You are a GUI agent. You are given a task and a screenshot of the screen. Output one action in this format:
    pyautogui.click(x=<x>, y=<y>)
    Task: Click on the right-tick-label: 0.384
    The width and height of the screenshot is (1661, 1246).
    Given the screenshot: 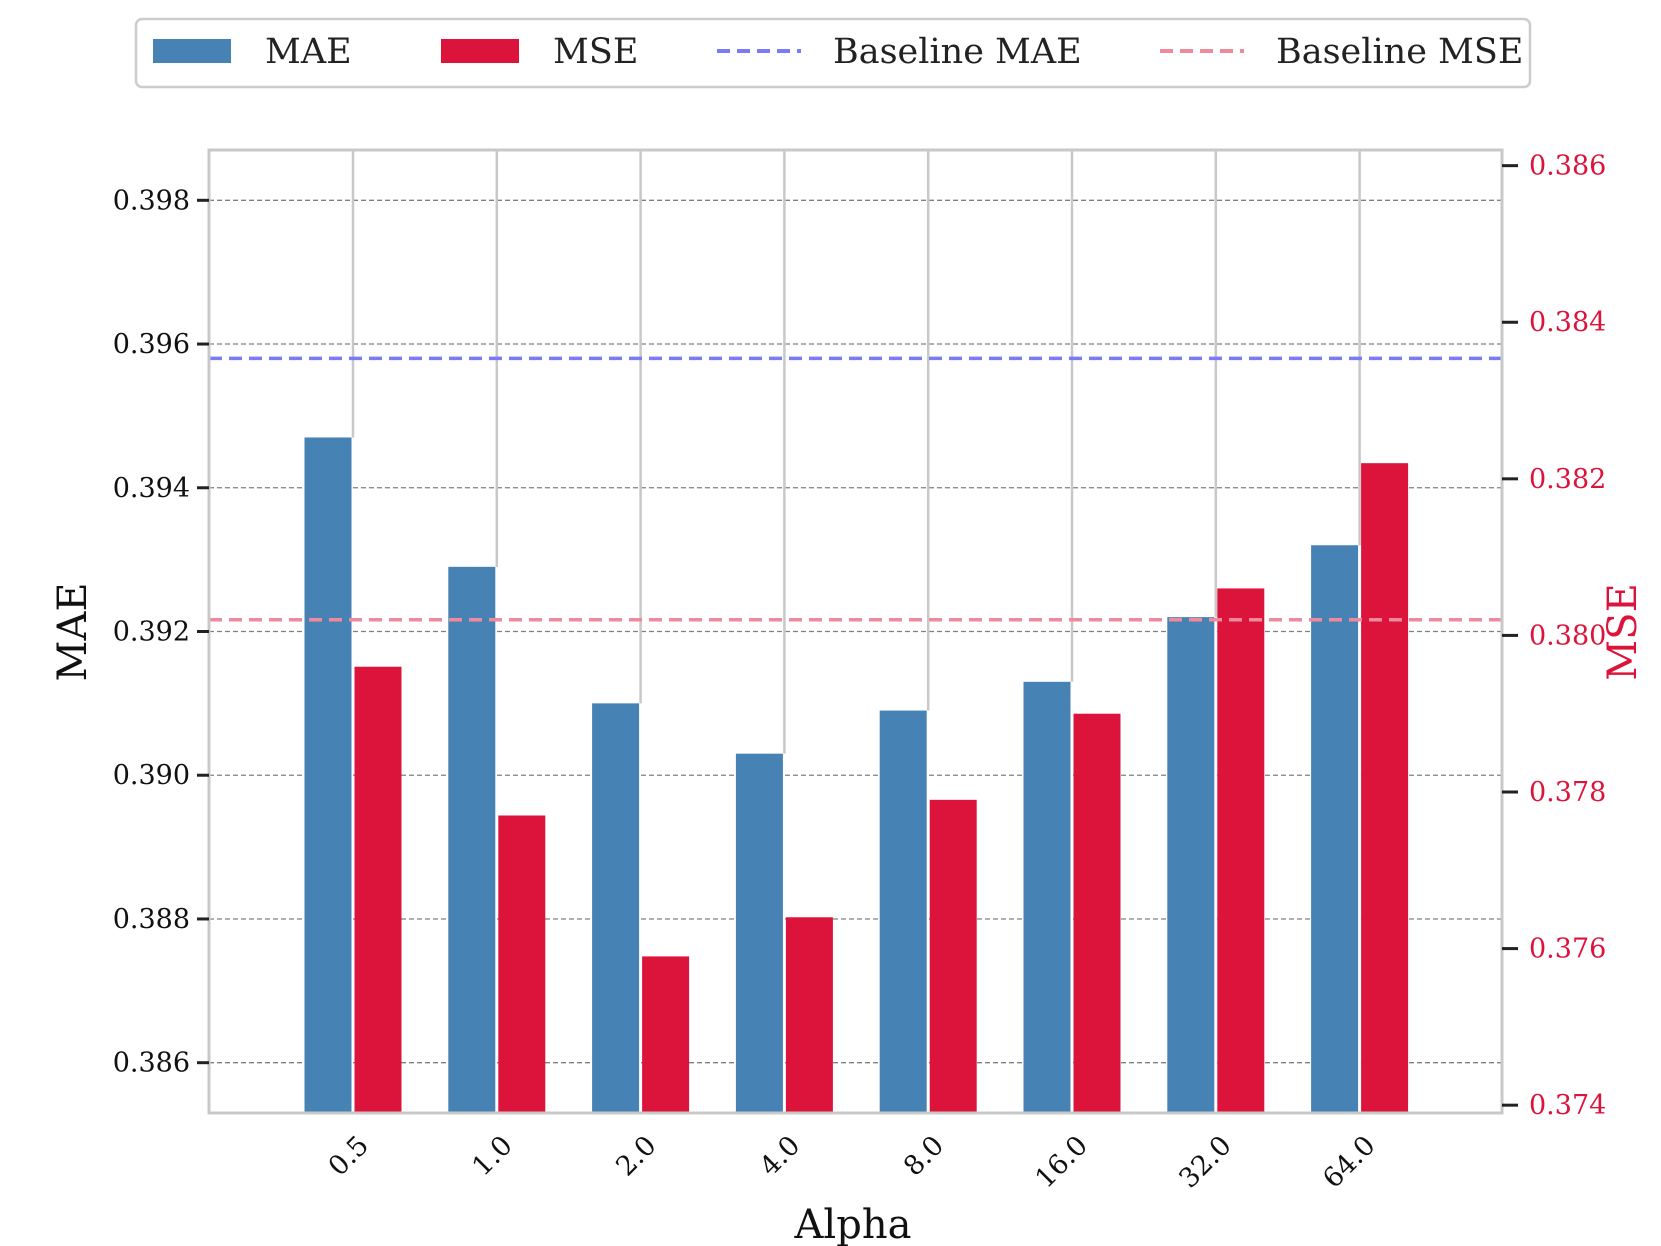 What is the action you would take?
    pyautogui.click(x=1567, y=322)
    